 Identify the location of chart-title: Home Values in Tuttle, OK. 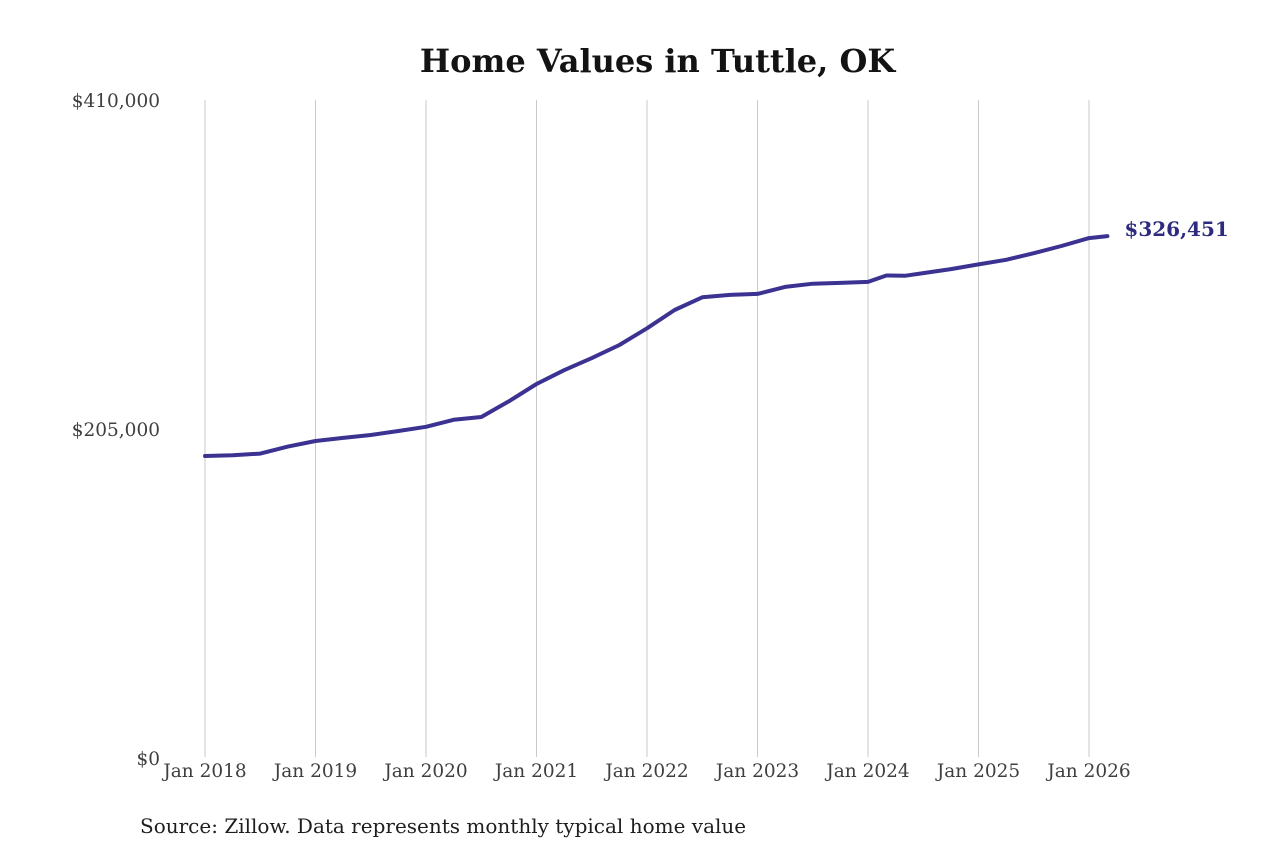
(657, 61).